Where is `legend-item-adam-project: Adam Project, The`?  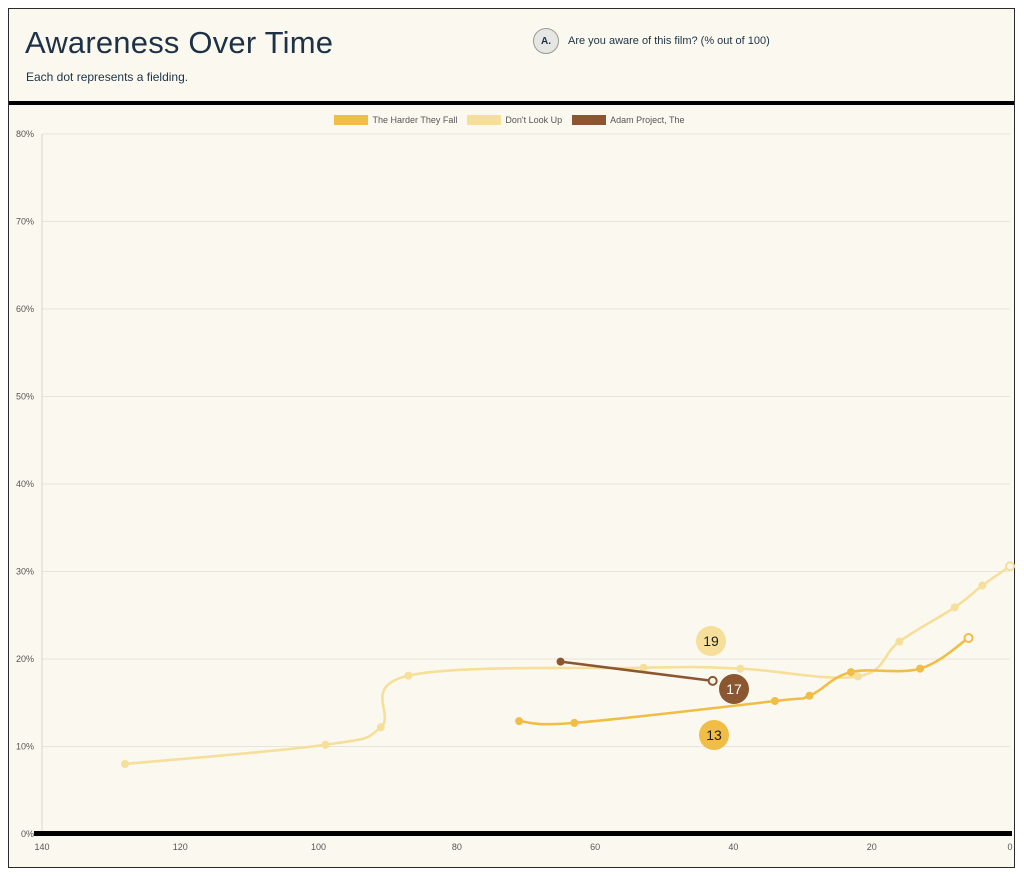
legend-item-adam-project: Adam Project, The is located at coordinates (628, 120).